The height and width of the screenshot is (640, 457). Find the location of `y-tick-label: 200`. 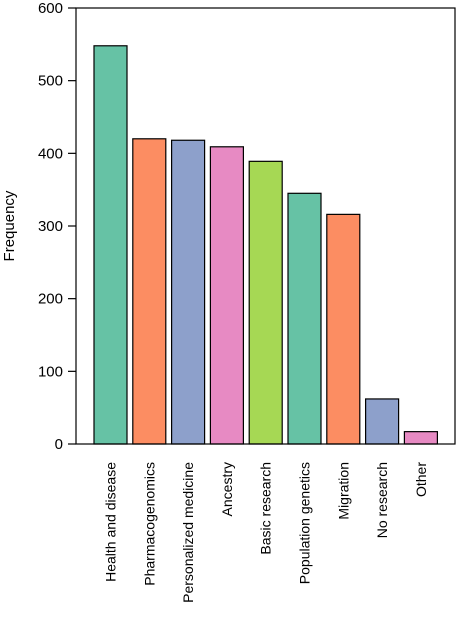

y-tick-label: 200 is located at coordinates (50, 299).